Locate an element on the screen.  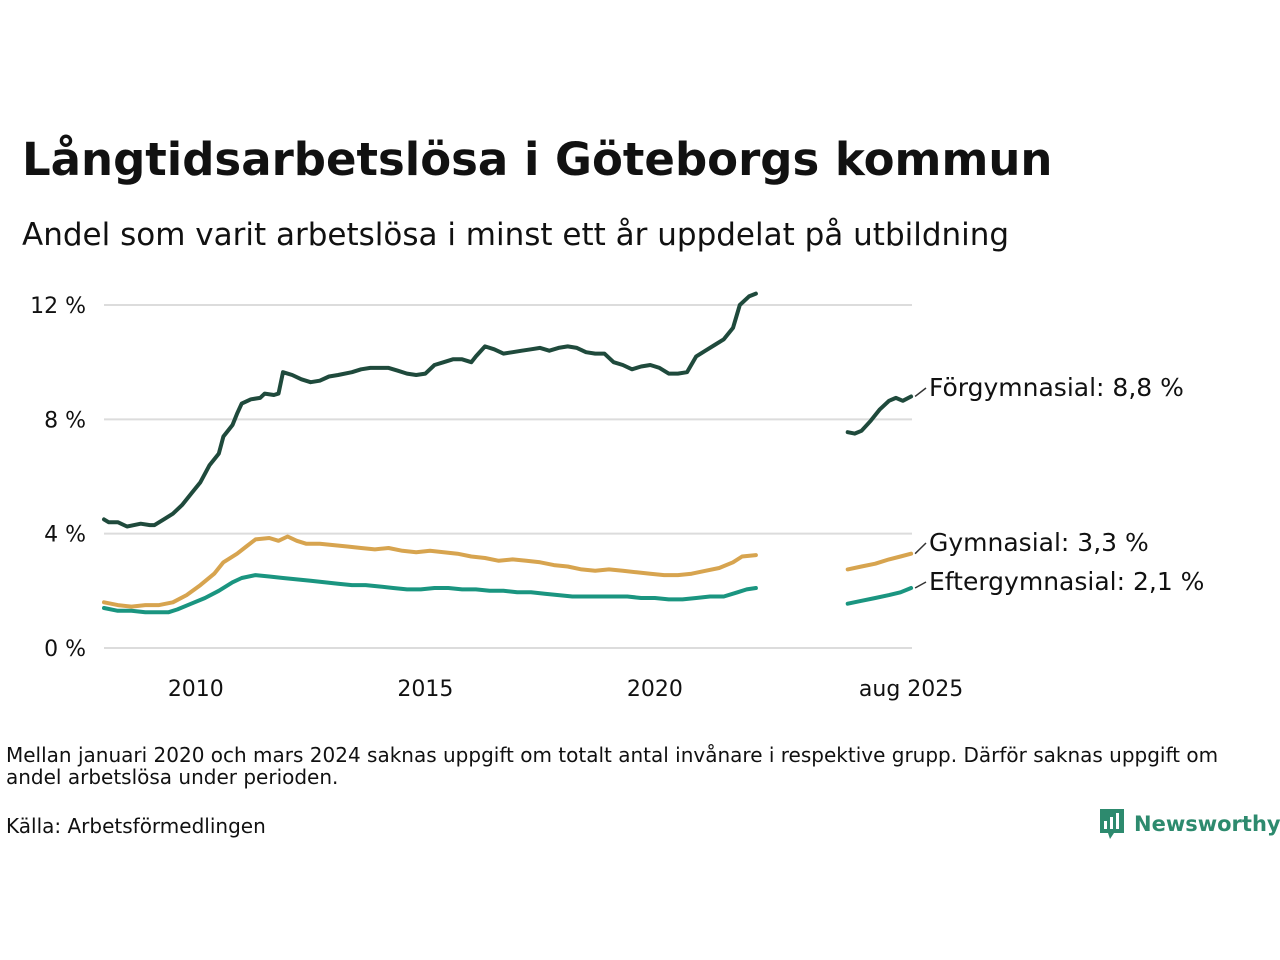
chart-title: Långtidsarbetslösa i Göteborgs kommun is located at coordinates (537, 159).